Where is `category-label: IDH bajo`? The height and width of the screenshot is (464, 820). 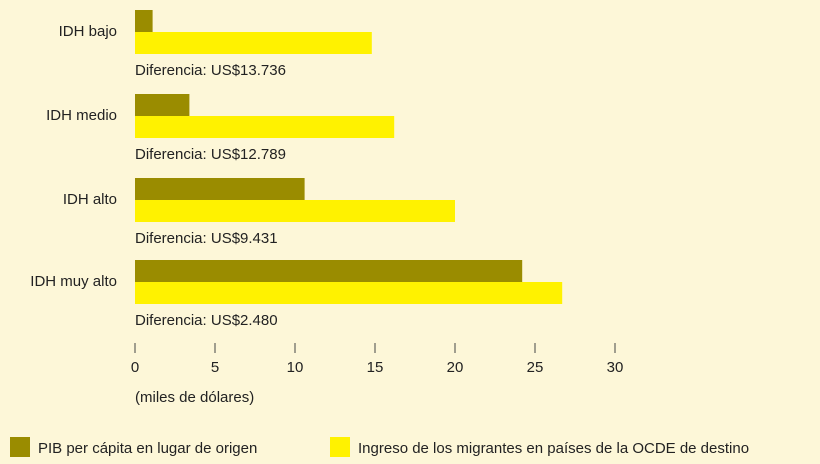
category-label: IDH bajo is located at coordinates (88, 31).